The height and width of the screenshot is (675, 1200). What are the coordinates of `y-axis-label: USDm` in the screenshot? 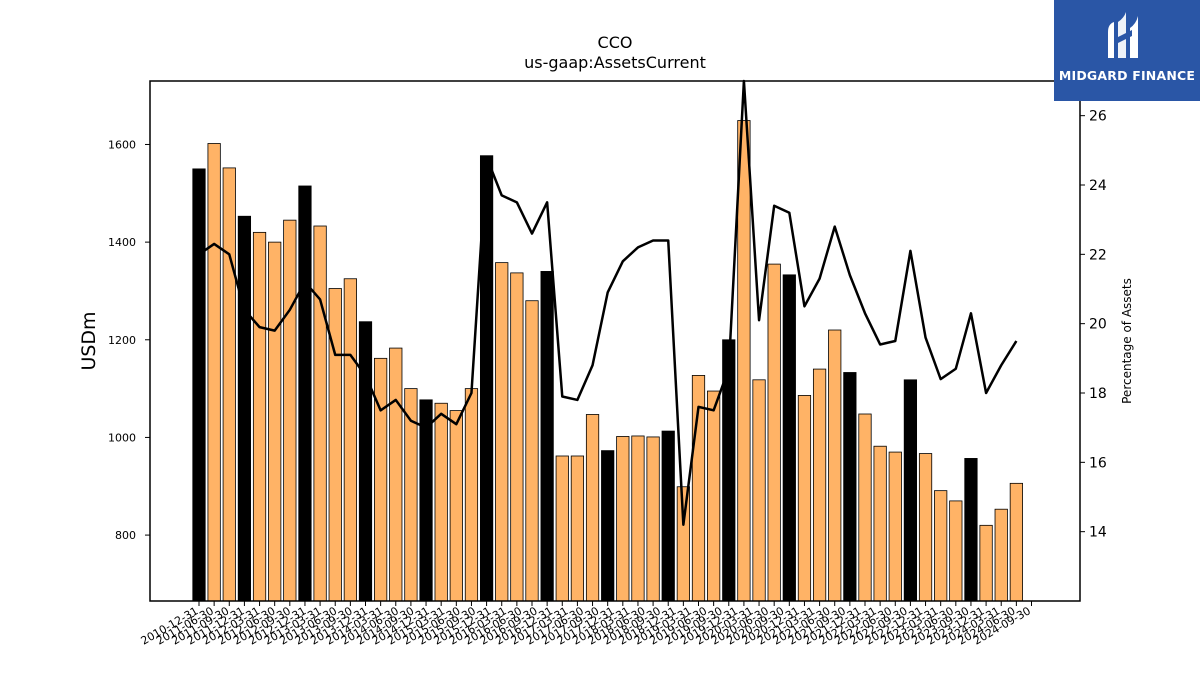 It's located at (89, 340).